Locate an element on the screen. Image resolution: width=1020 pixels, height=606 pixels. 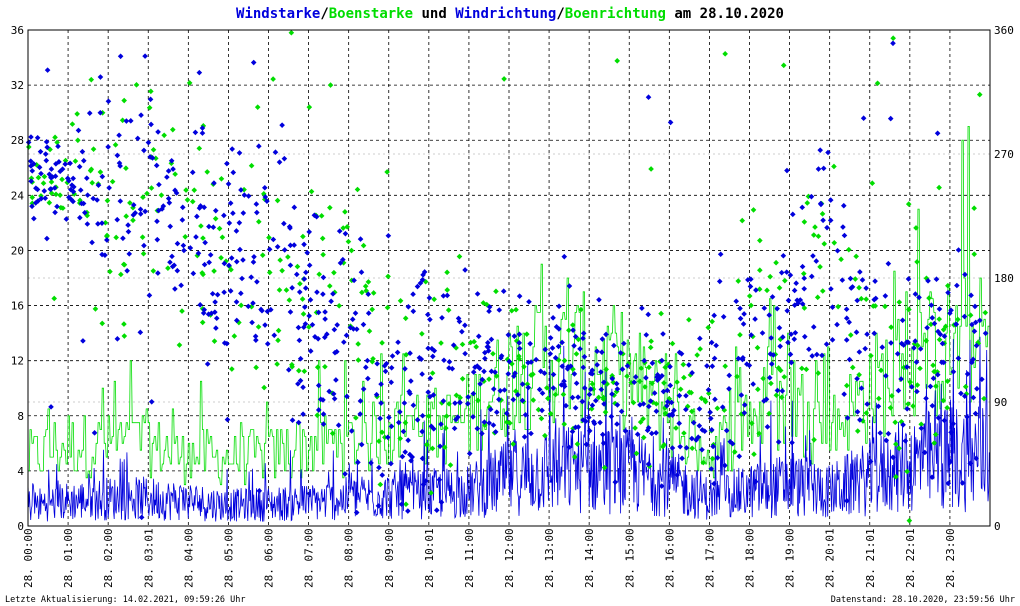
chart-title-part: Windstarke is located at coordinates (278, 14).